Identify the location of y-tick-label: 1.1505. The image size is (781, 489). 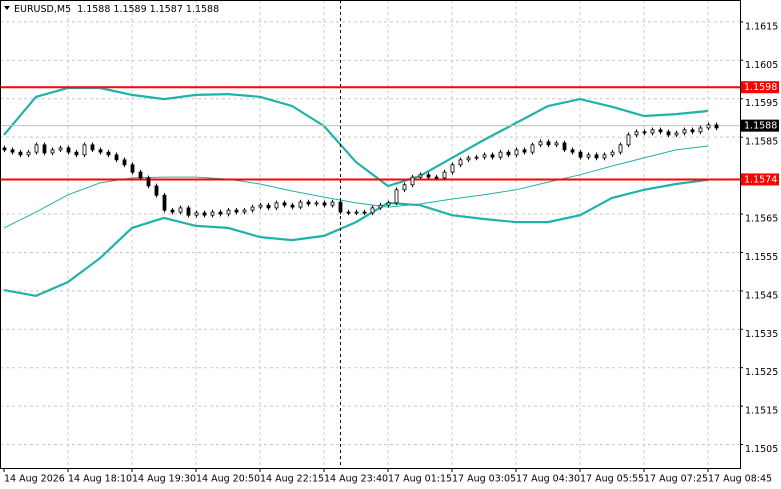
(761, 449).